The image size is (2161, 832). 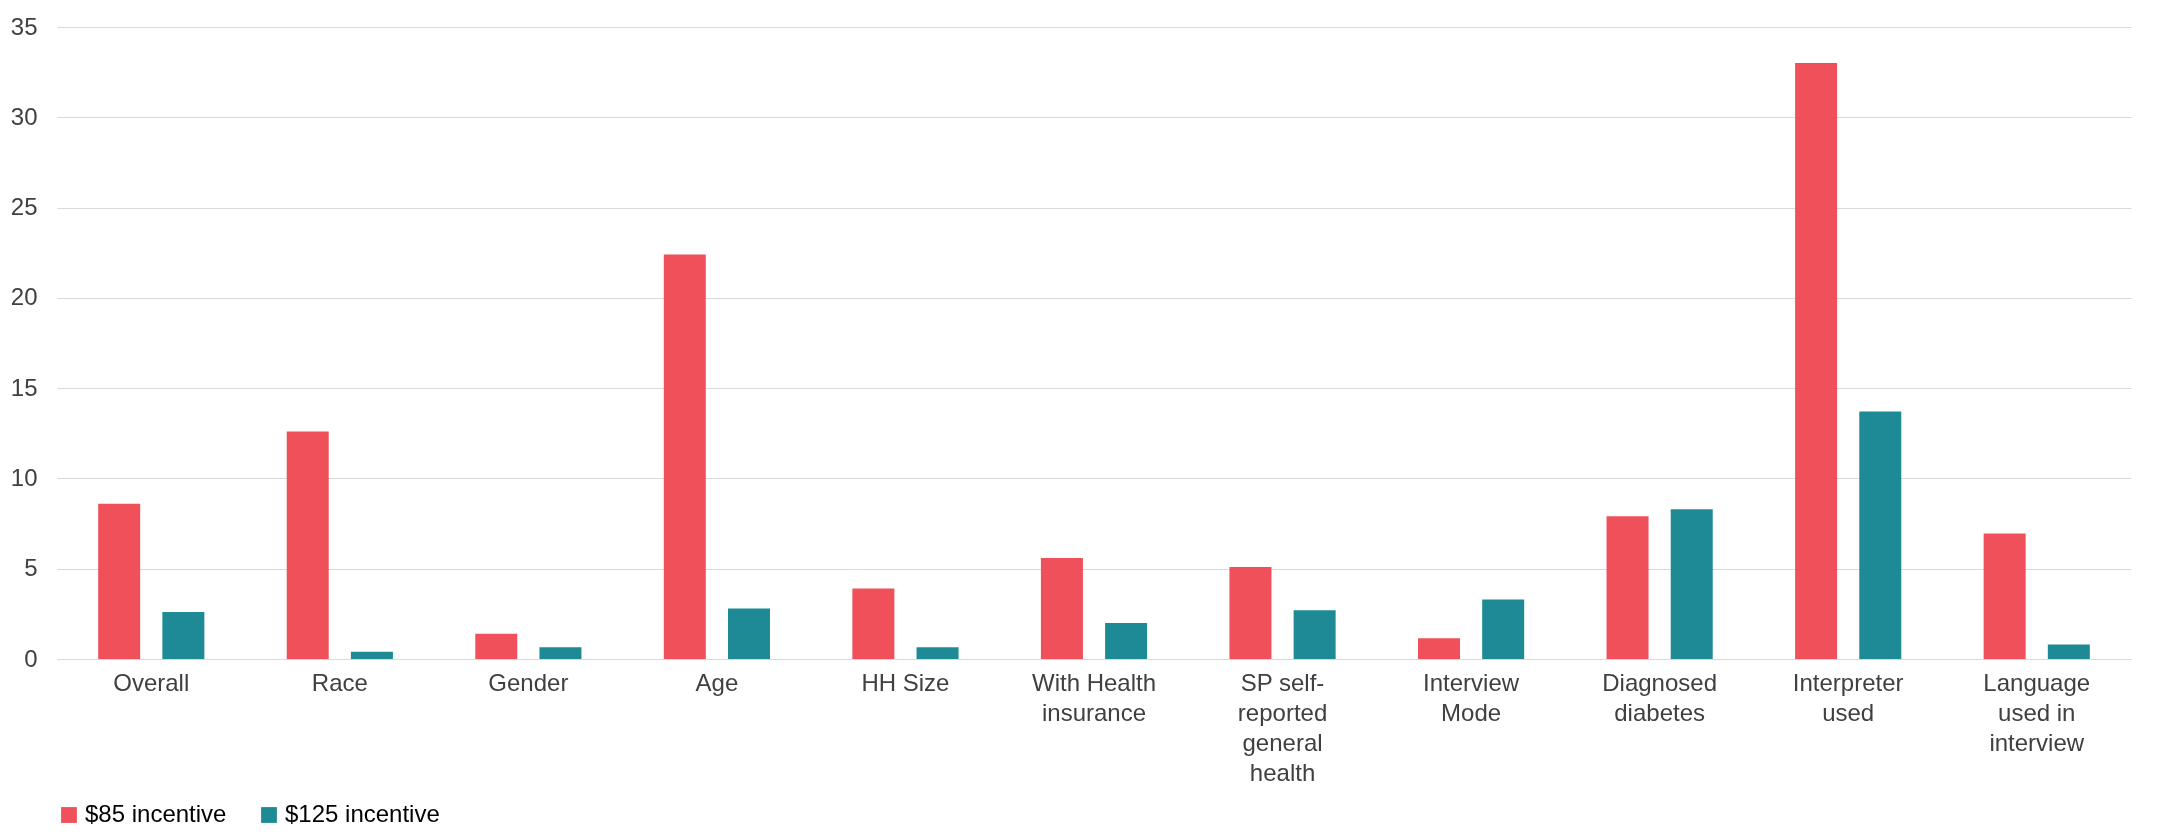 What do you see at coordinates (31, 568) in the screenshot?
I see `y-tick-label: 5` at bounding box center [31, 568].